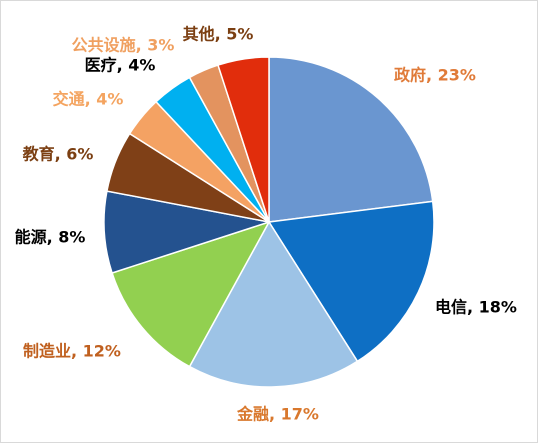  What do you see at coordinates (88, 99) in the screenshot?
I see `data-label: 交通, 4%` at bounding box center [88, 99].